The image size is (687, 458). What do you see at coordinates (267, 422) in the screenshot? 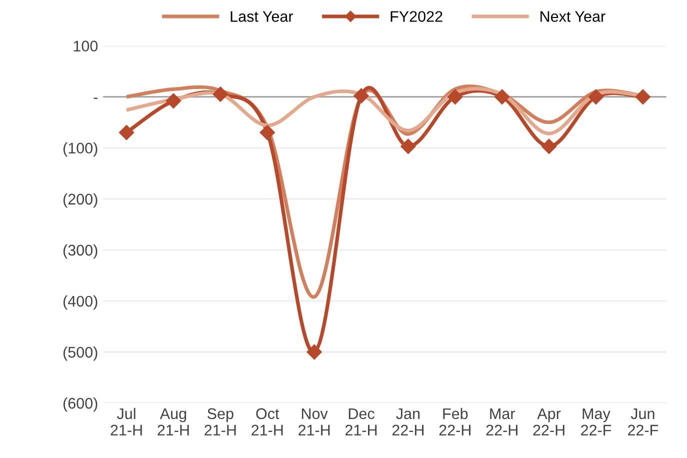
I see `x-tick-label: Oct 21-H` at bounding box center [267, 422].